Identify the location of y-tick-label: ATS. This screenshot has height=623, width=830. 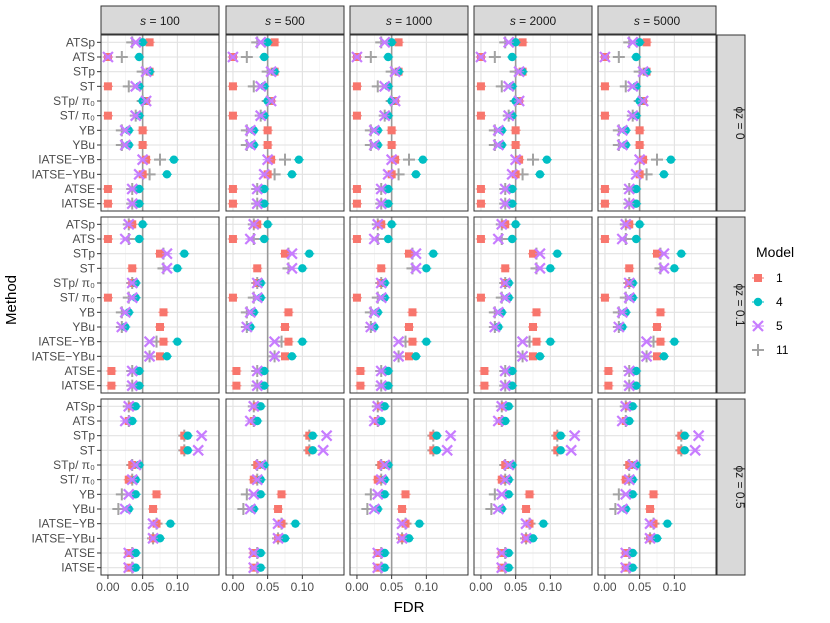
(84, 421).